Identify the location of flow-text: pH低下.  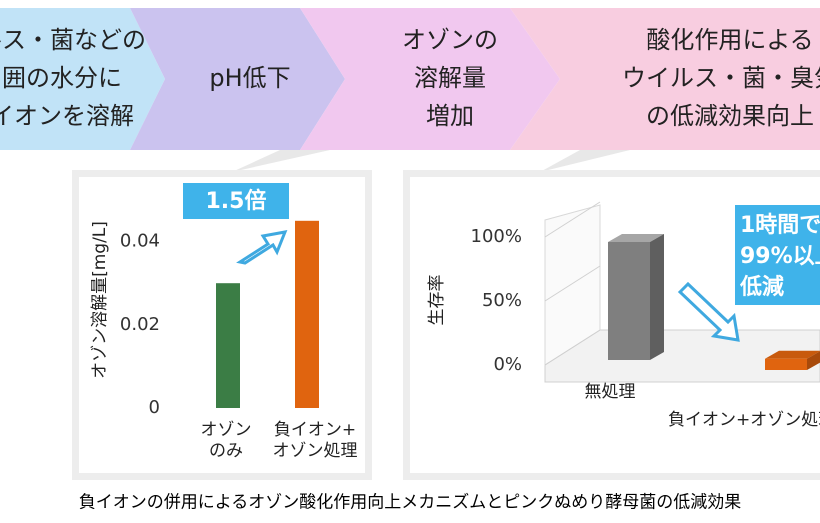
(249, 78).